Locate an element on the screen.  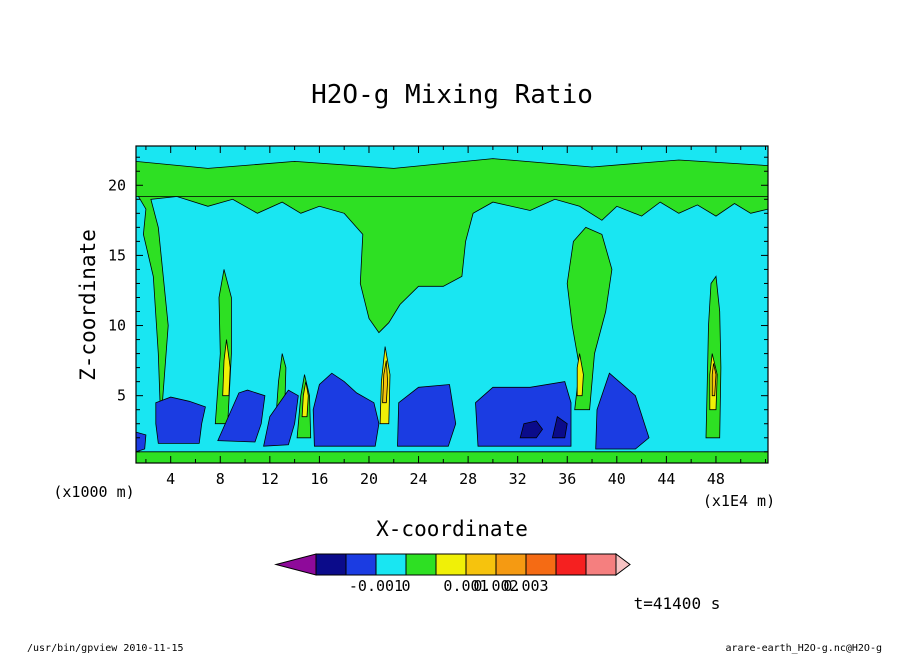
colorbar-label: 0.003 is located at coordinates (525, 586).